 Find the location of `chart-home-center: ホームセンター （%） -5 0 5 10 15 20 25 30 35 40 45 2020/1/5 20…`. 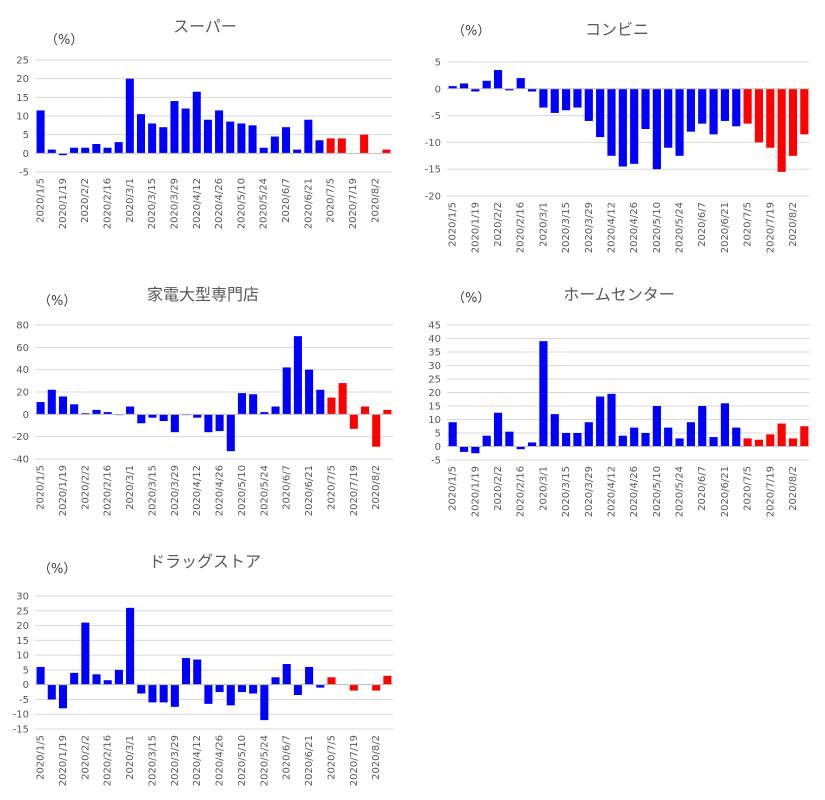

chart-home-center: ホームセンター （%） -5 0 5 10 15 20 25 30 35 40 45 2020/1/5 20… is located at coordinates (619, 401).